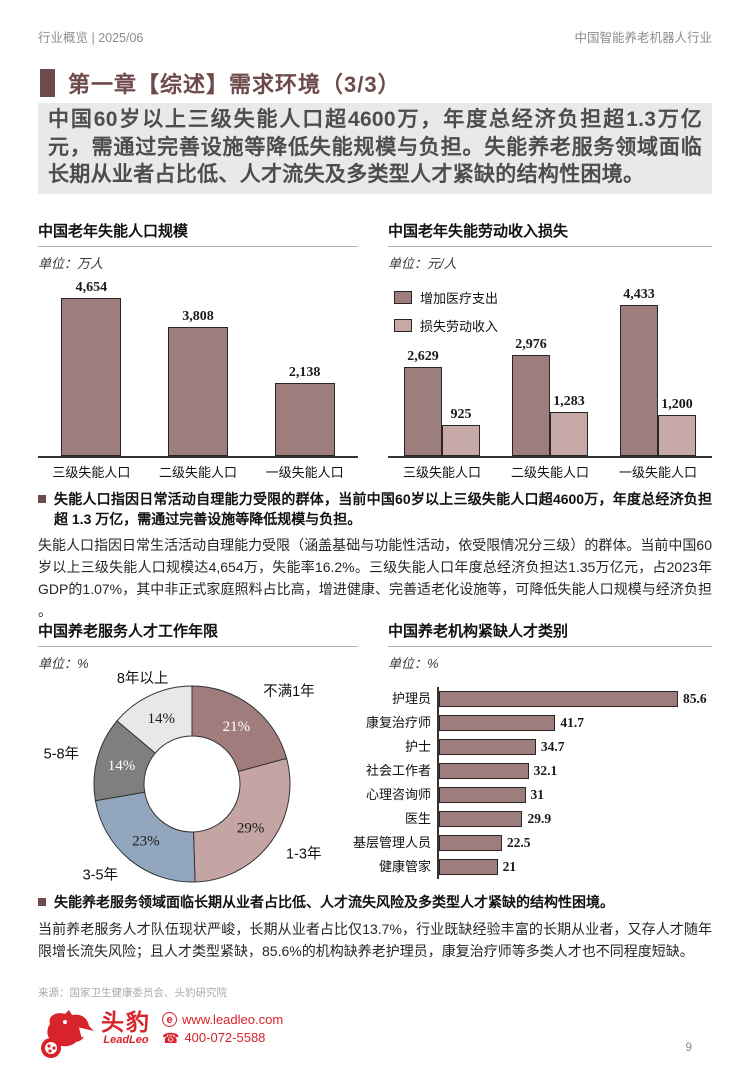 Image resolution: width=750 pixels, height=1083 pixels. Describe the element at coordinates (639, 295) in the screenshot. I see `bar-value-label: 4,433` at that location.